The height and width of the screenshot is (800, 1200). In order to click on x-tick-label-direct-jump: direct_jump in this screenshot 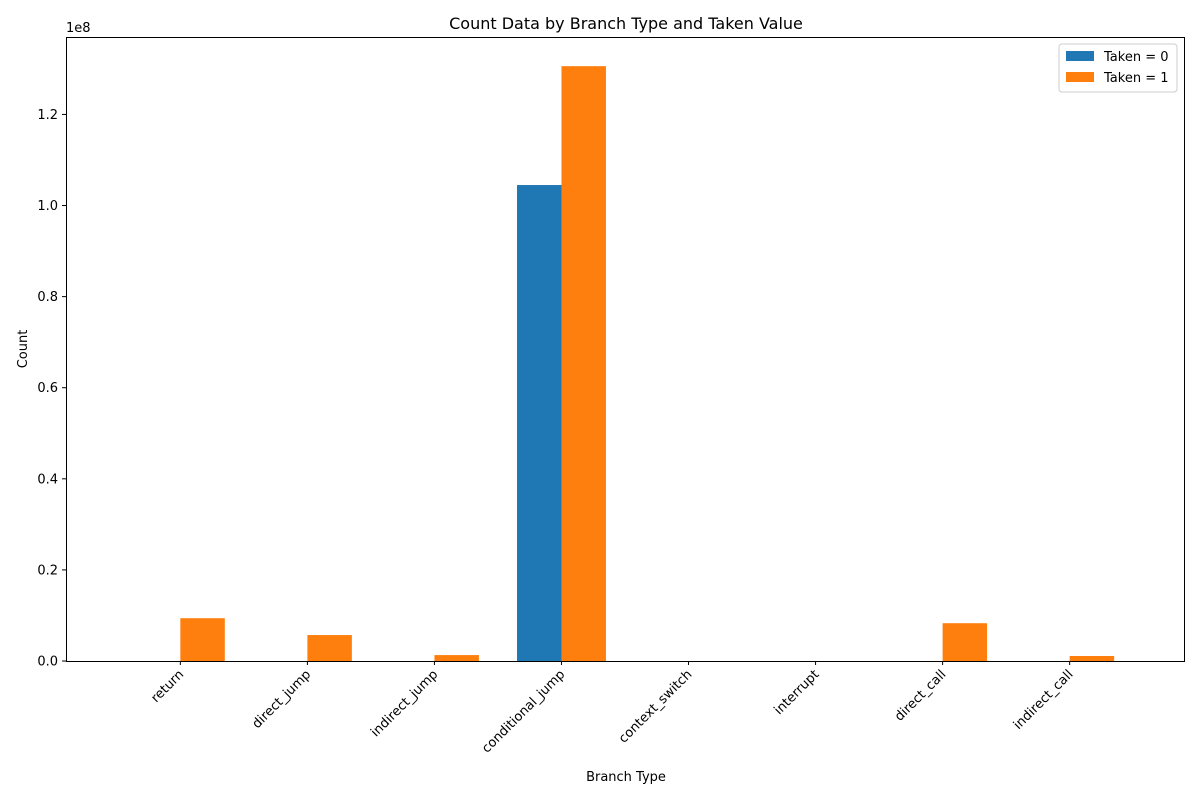, I will do `click(282, 699)`.